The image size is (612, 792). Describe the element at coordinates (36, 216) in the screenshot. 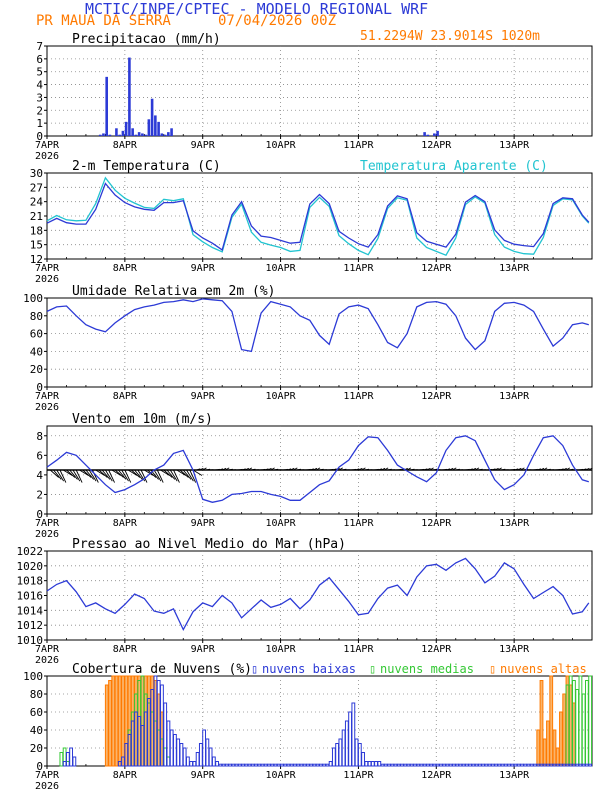

I see `temp-ytick-label: 21` at that location.